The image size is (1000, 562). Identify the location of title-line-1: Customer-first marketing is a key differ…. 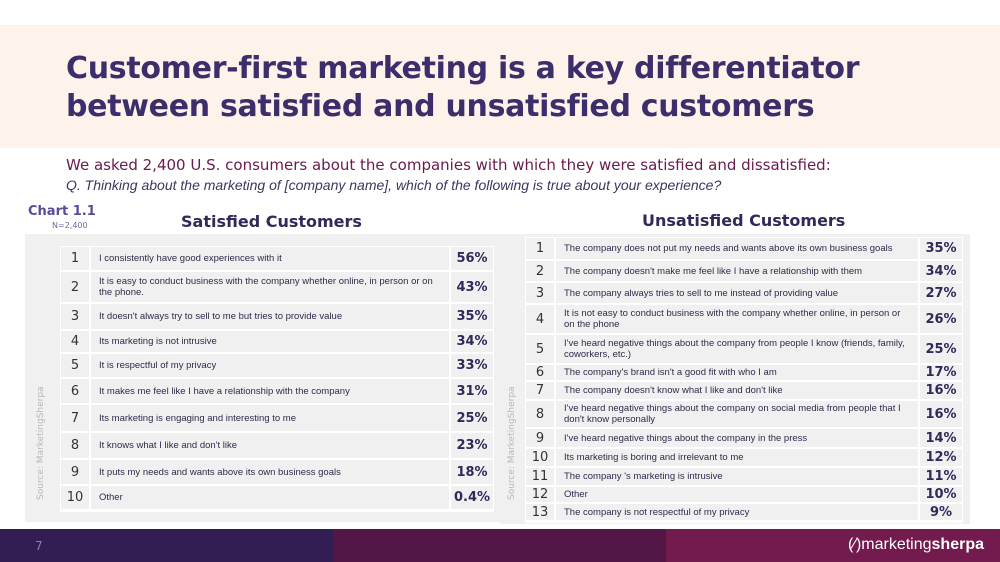
(463, 68).